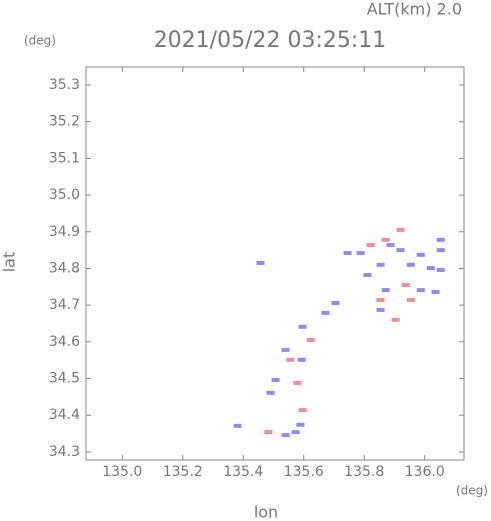 The width and height of the screenshot is (491, 521). What do you see at coordinates (243, 472) in the screenshot?
I see `x-tick-label: 135.4` at bounding box center [243, 472].